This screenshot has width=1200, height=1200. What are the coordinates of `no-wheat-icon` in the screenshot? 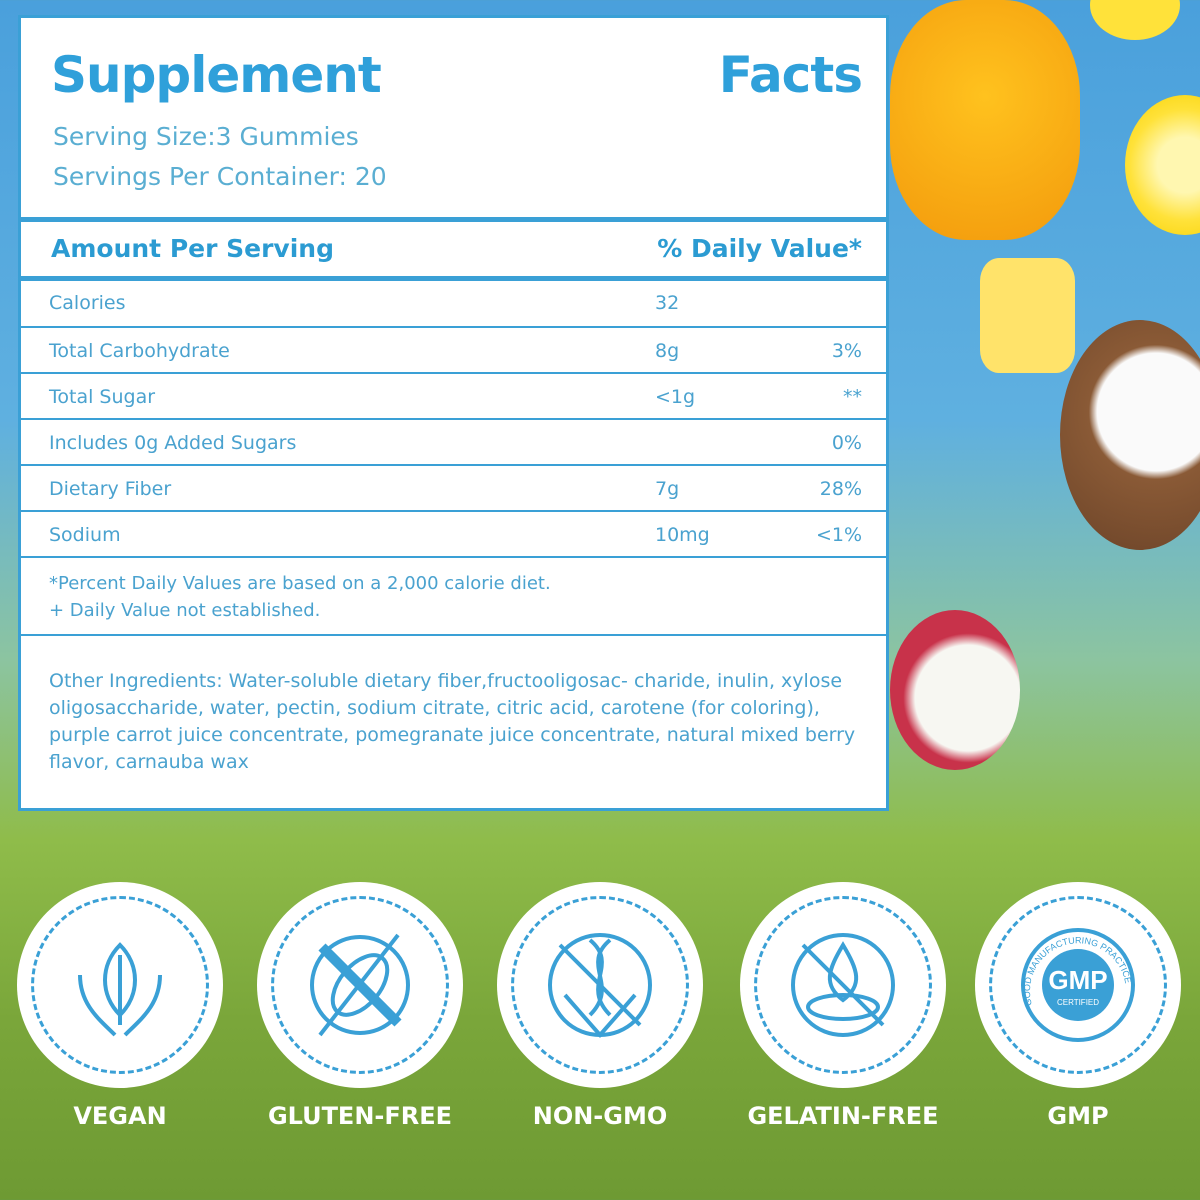 It's located at (360, 985).